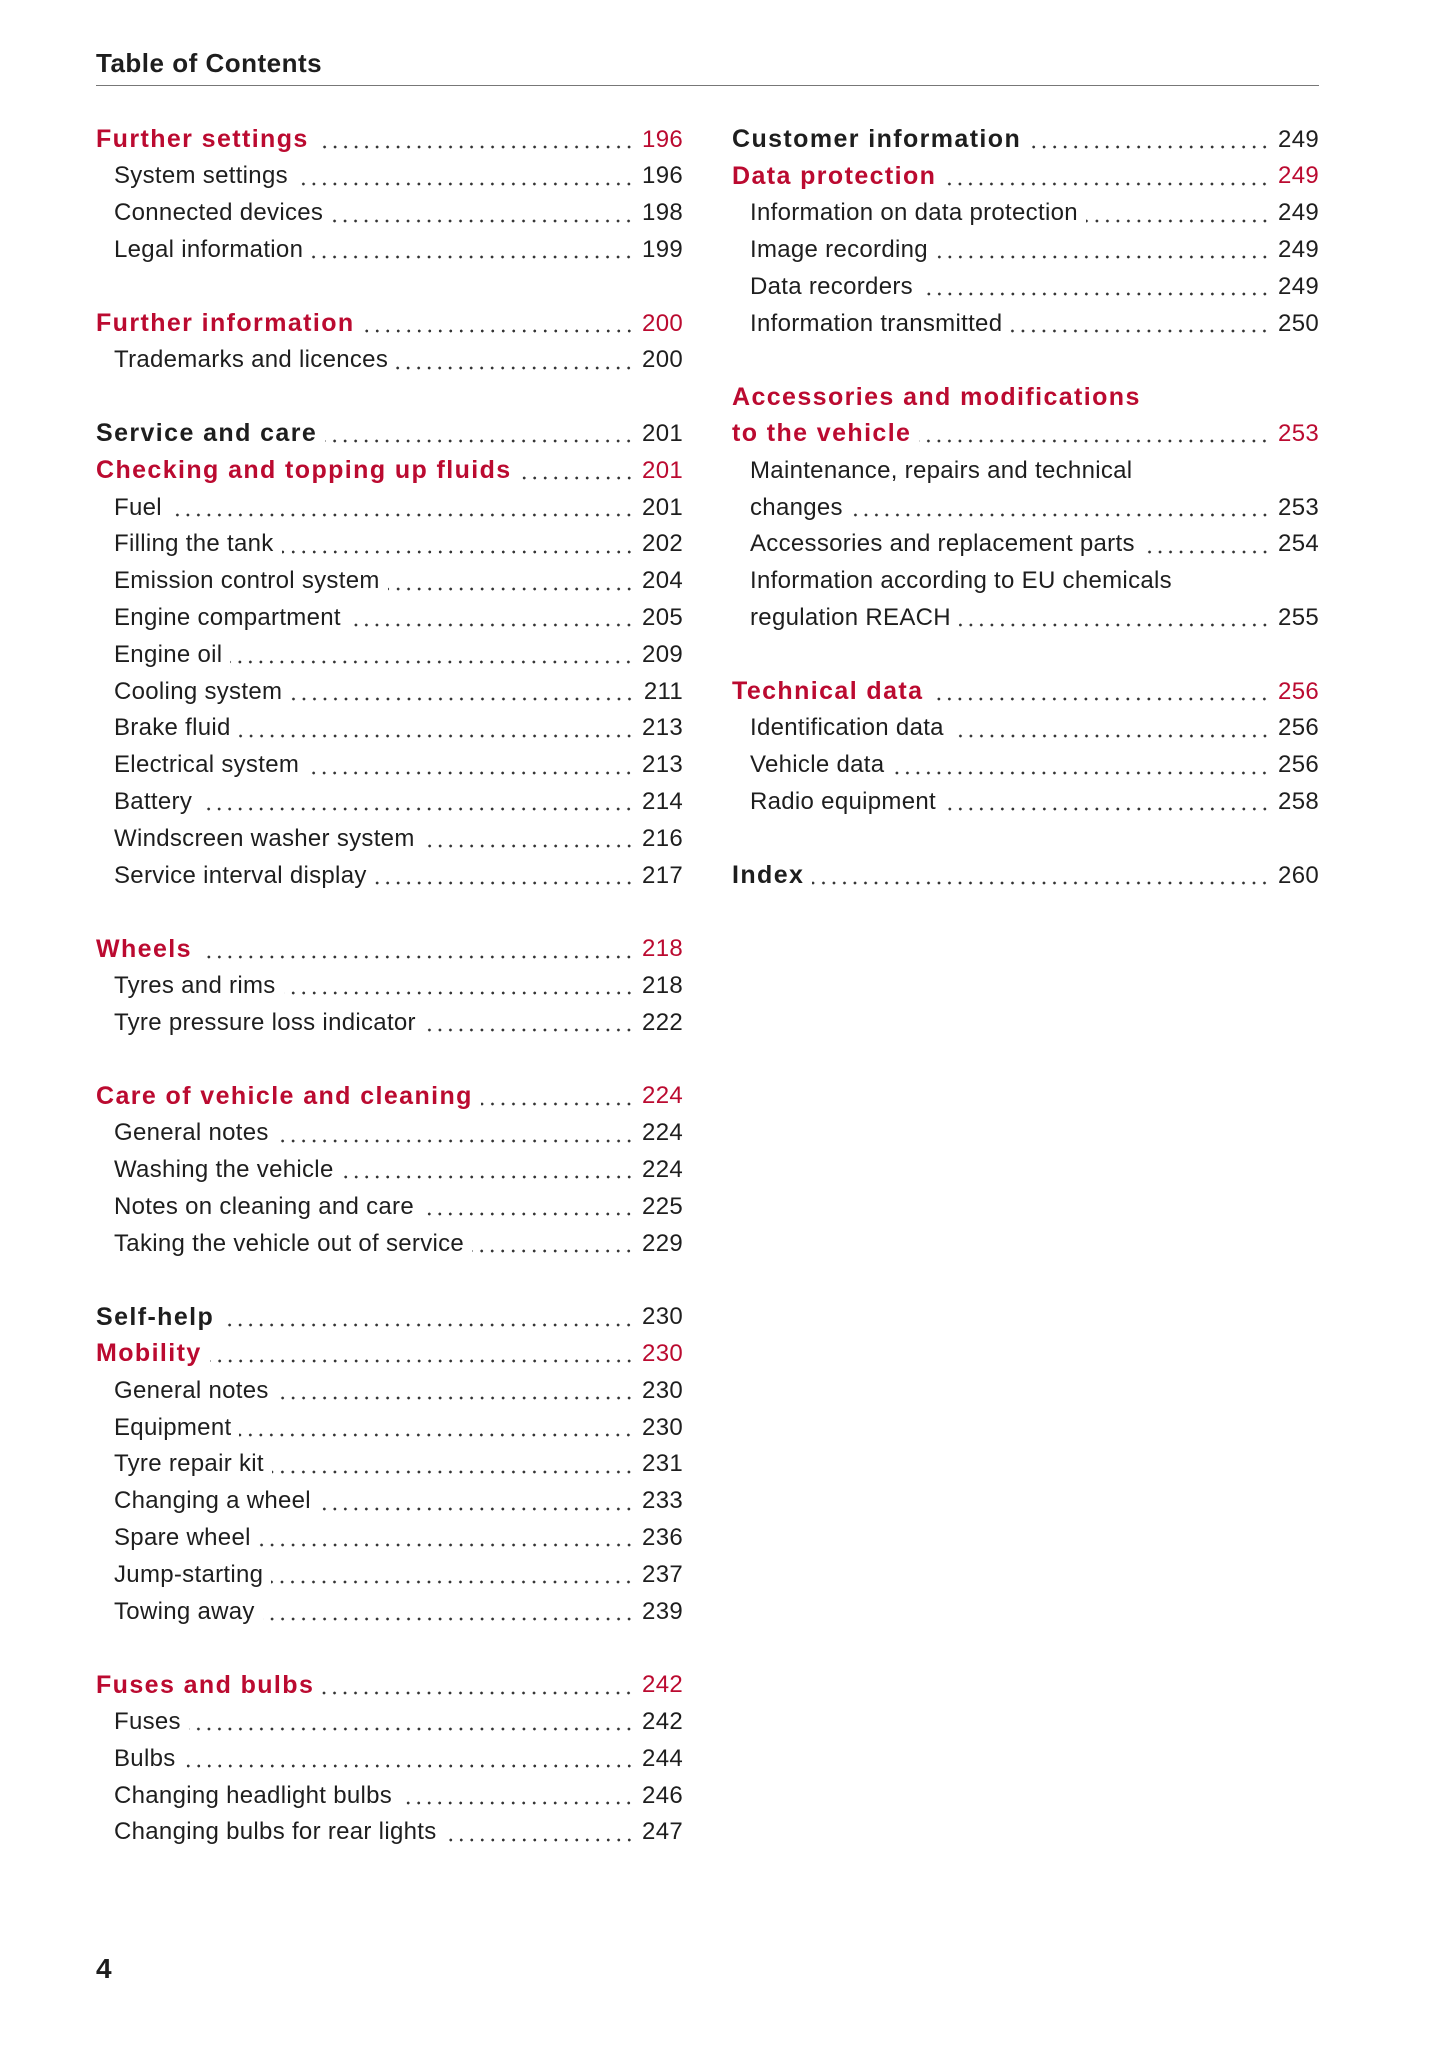 The width and height of the screenshot is (1445, 2050). What do you see at coordinates (264, 1206) in the screenshot?
I see `entry-text: Notes on cleaning and care` at bounding box center [264, 1206].